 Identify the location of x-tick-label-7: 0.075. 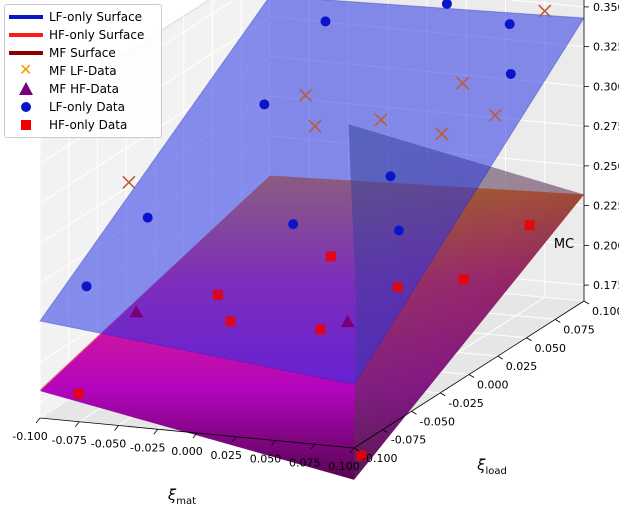
(305, 462).